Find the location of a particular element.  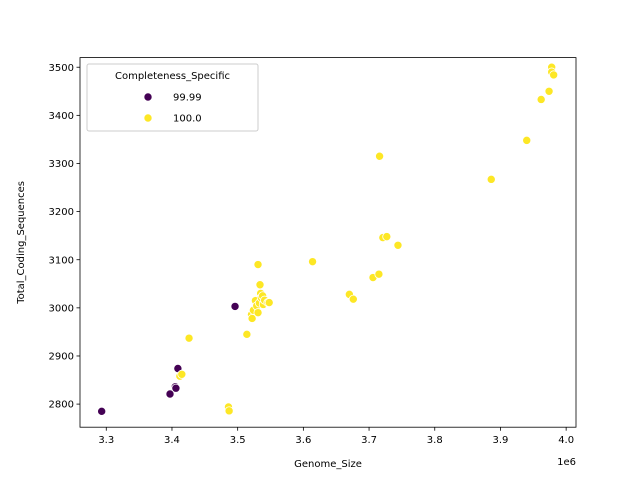

y-tick-label: 3500 is located at coordinates (61, 68).